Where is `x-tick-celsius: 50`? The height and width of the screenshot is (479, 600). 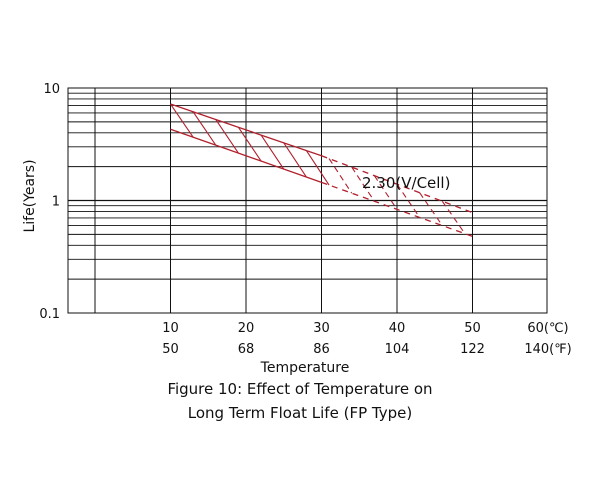 x-tick-celsius: 50 is located at coordinates (472, 328).